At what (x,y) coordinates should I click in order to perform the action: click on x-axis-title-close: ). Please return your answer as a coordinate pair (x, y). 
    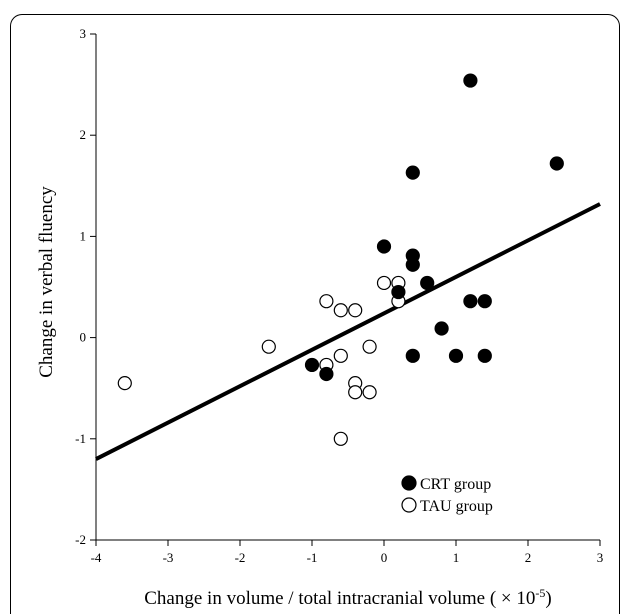
    Looking at the image, I should click on (548, 598).